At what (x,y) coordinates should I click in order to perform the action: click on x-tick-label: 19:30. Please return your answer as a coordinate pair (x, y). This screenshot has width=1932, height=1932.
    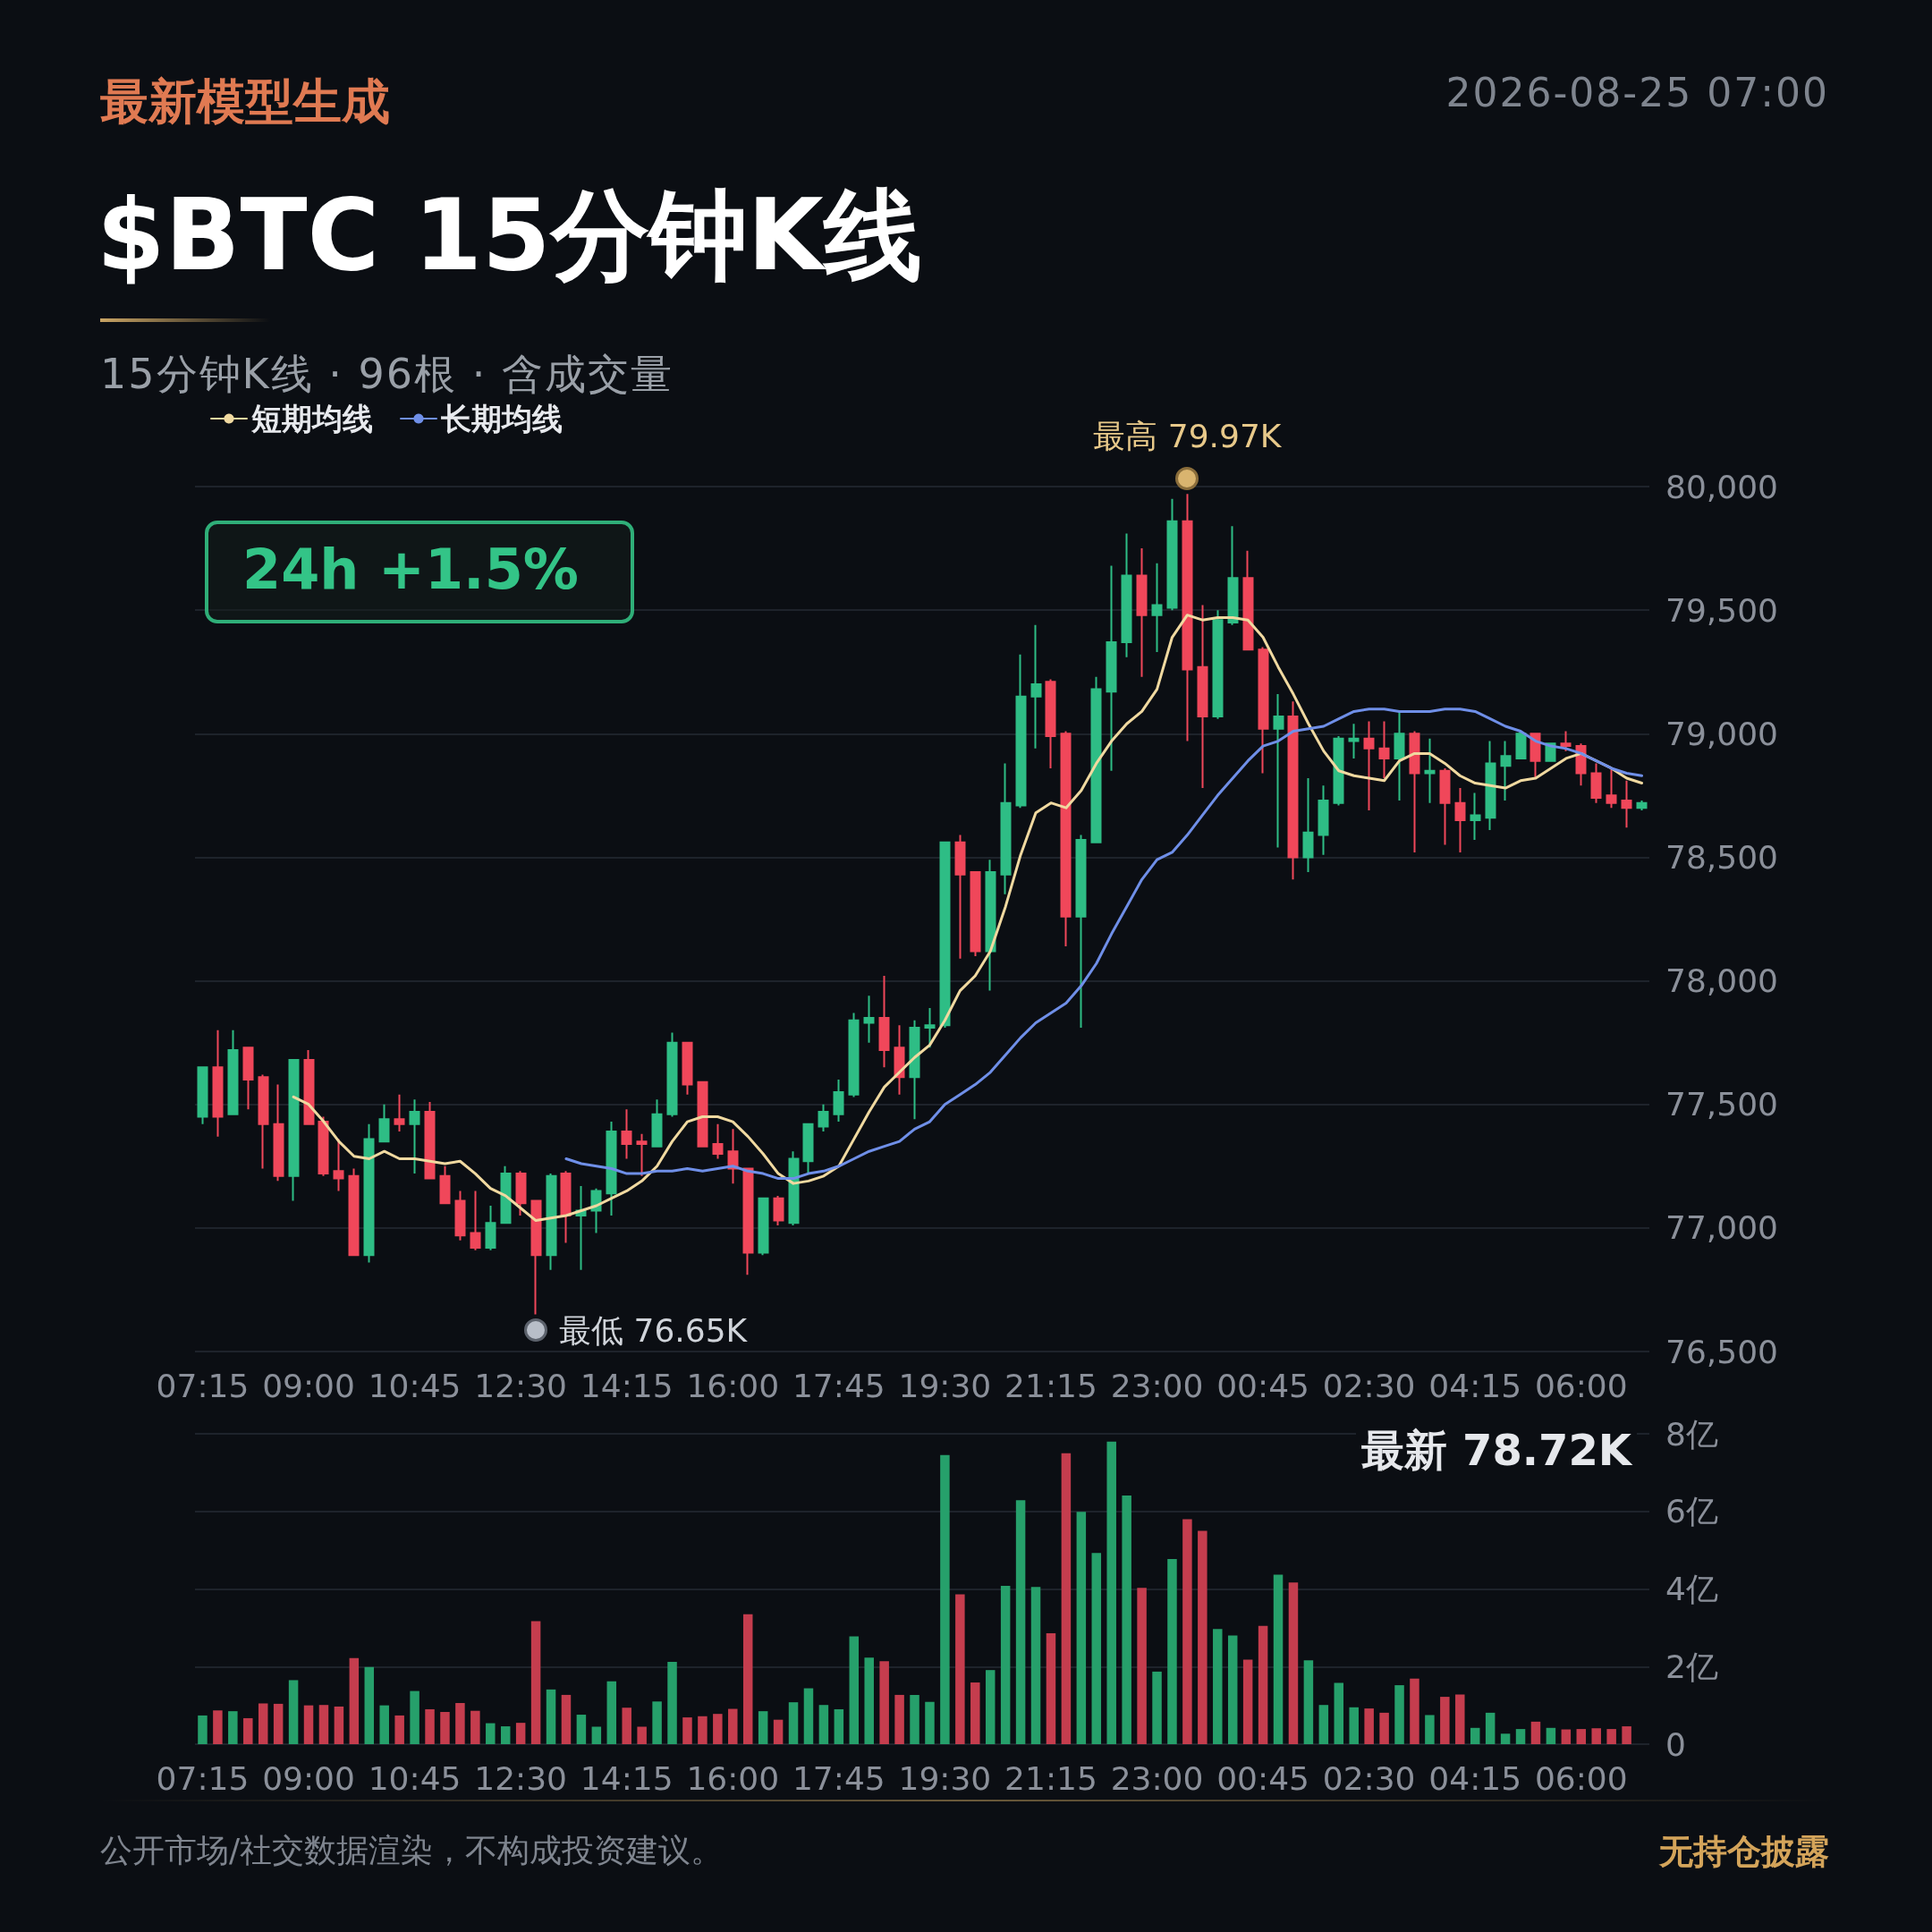
    Looking at the image, I should click on (945, 1778).